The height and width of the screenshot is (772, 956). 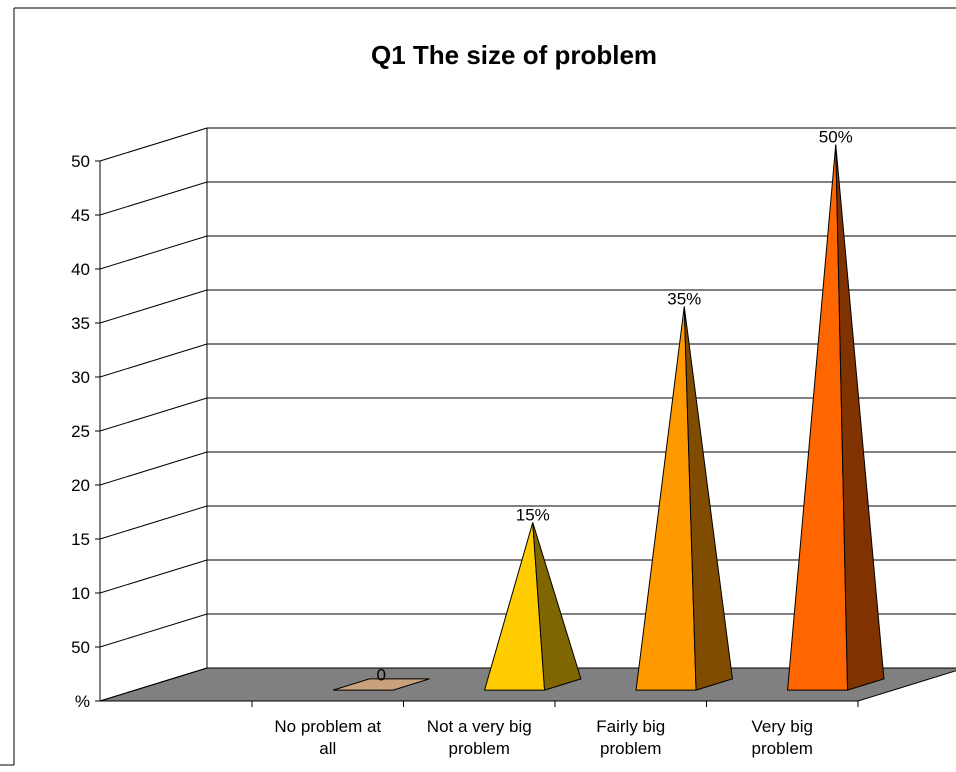 I want to click on chart-title: Q1 The size of problem, so click(x=514, y=55).